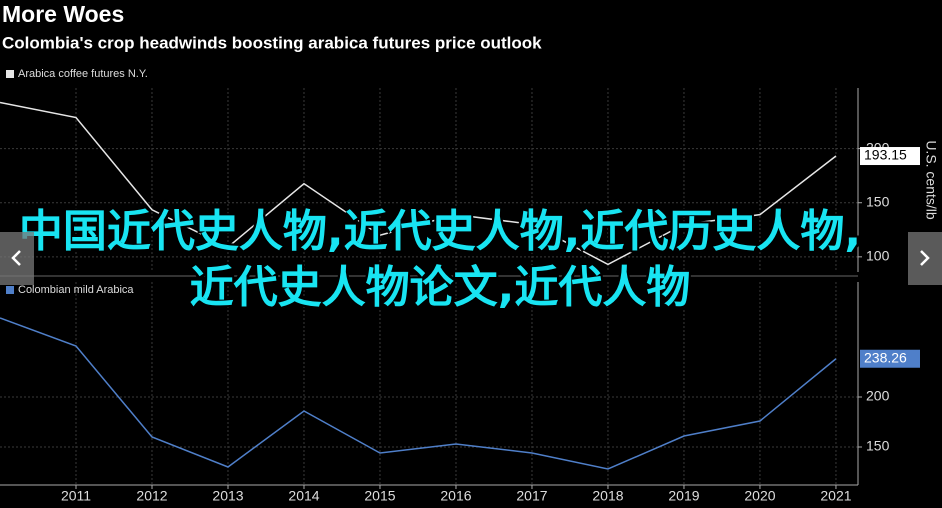  Describe the element at coordinates (885, 357) in the screenshot. I see `value-label: 238.26` at that location.